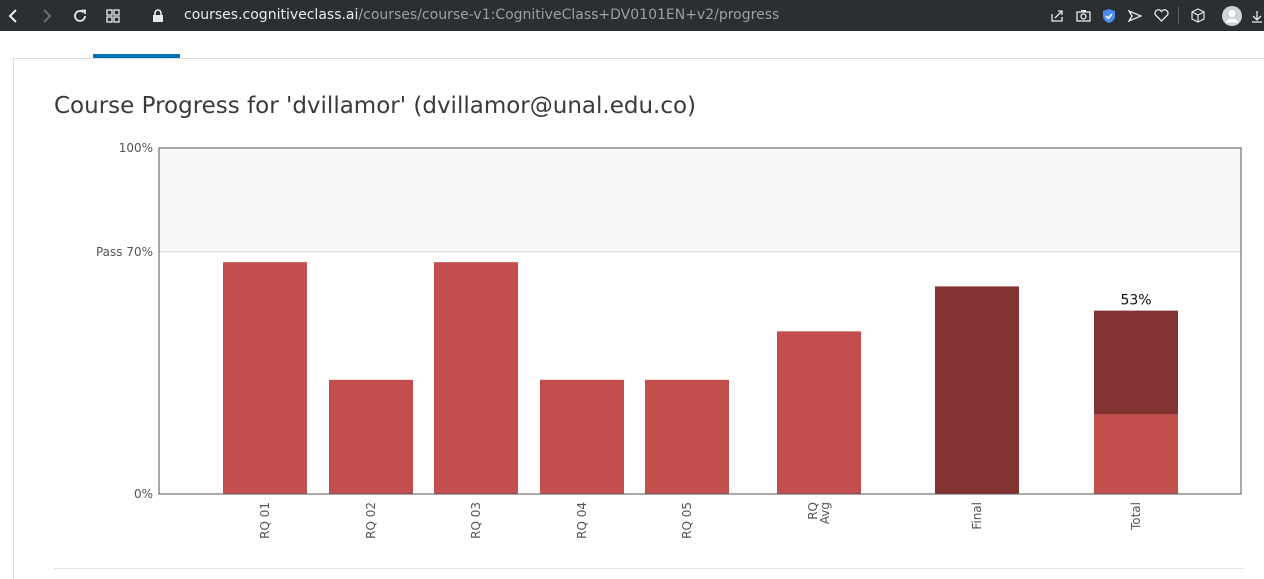 The height and width of the screenshot is (579, 1264). I want to click on x-tick-label: RQ 03, so click(476, 520).